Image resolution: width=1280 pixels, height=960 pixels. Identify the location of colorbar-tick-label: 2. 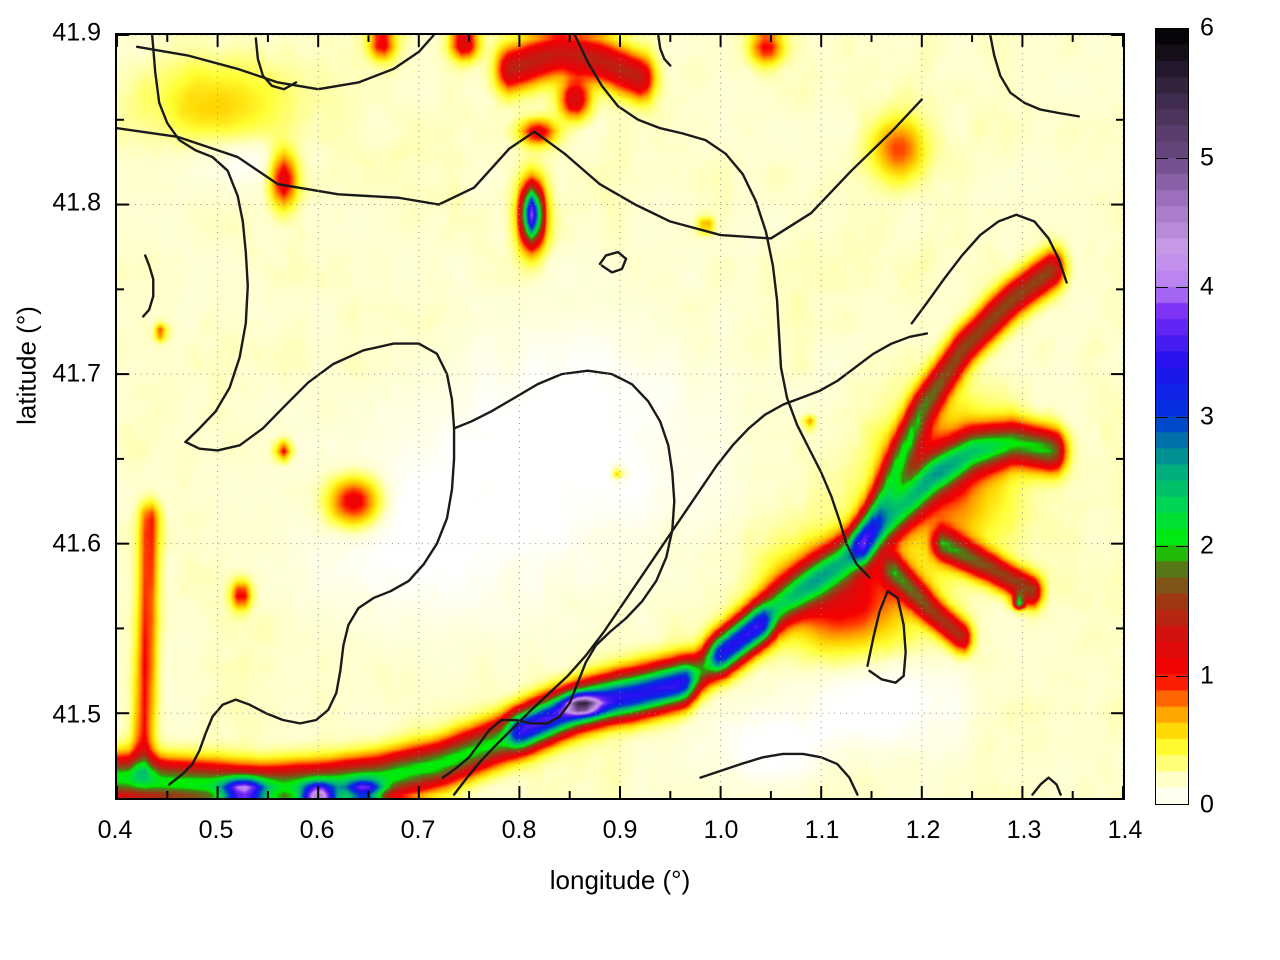
(1207, 545).